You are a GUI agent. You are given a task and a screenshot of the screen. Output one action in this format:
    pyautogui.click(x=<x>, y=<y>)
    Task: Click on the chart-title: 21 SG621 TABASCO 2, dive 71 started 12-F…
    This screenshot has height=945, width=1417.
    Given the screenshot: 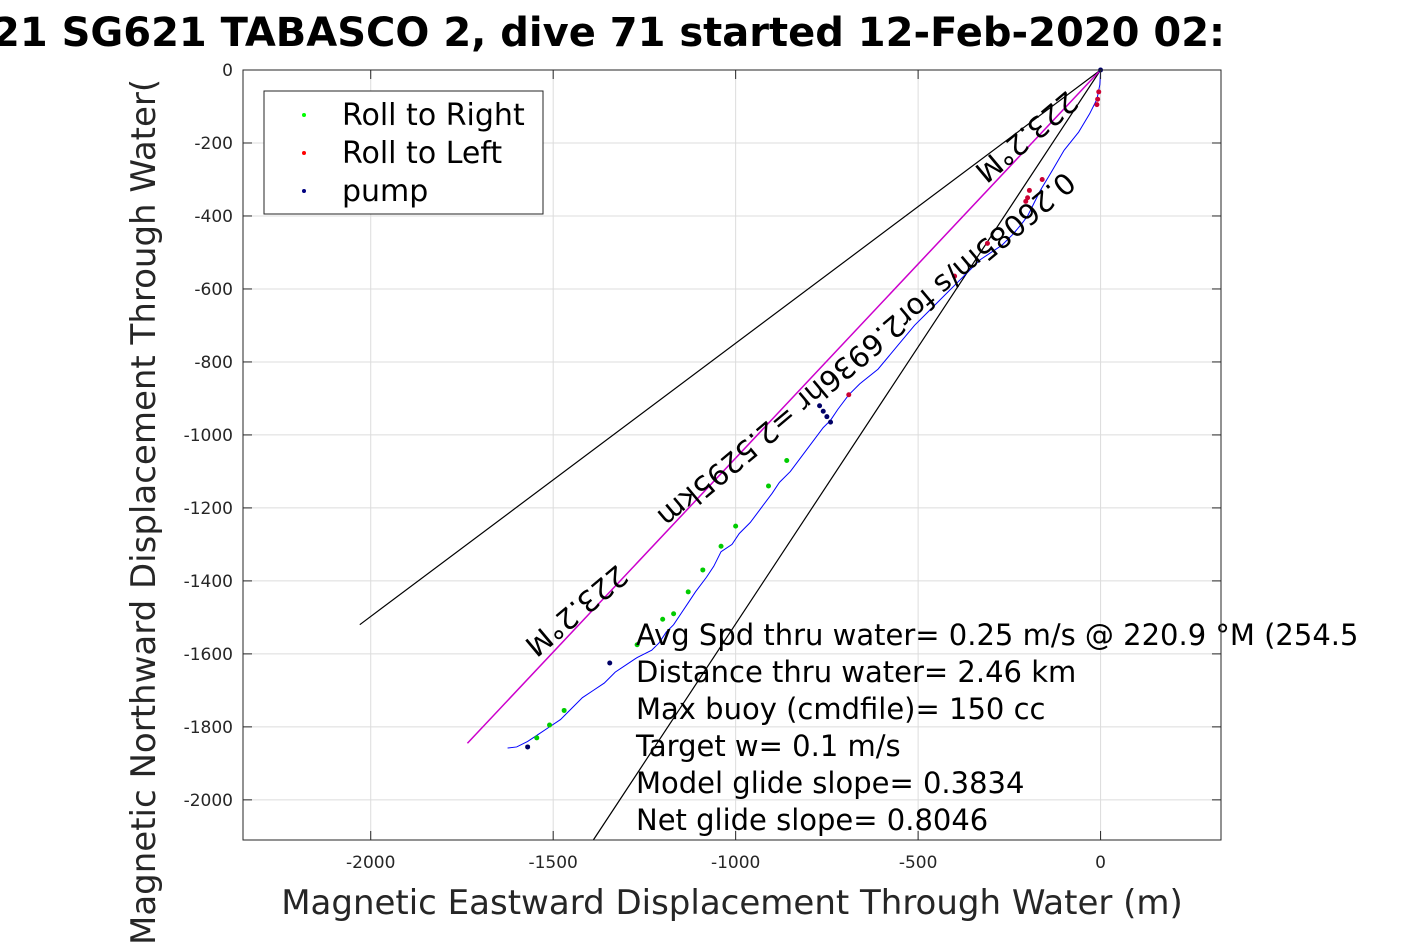 What is the action you would take?
    pyautogui.click(x=612, y=33)
    